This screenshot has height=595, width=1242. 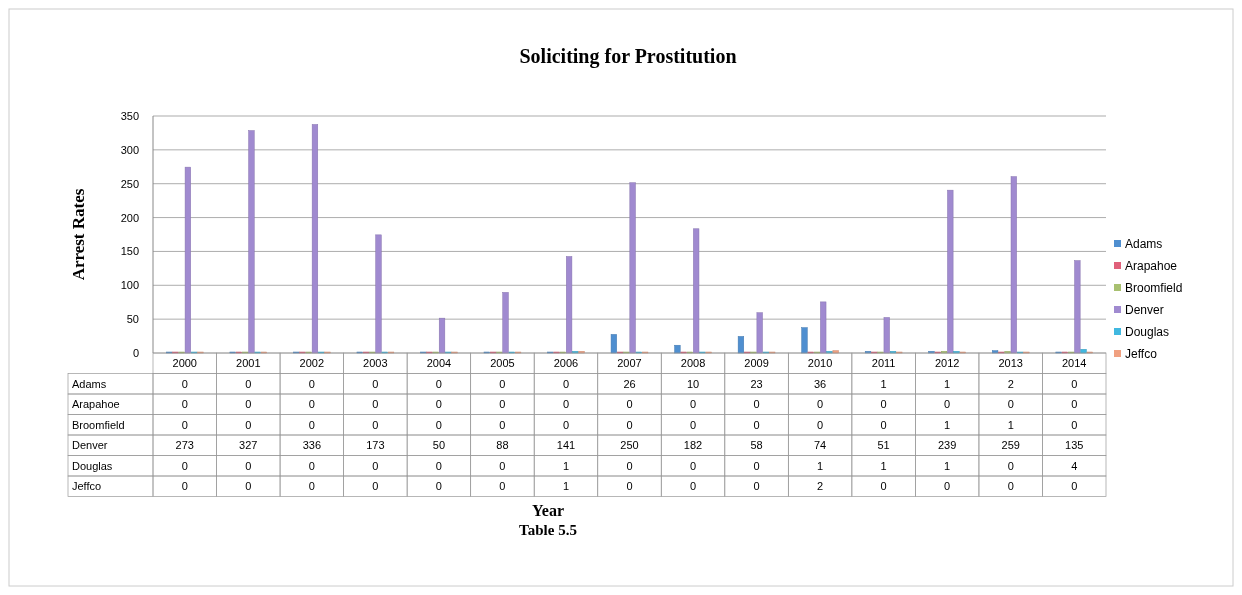 I want to click on x-tick-label: 2013, so click(x=1010, y=363).